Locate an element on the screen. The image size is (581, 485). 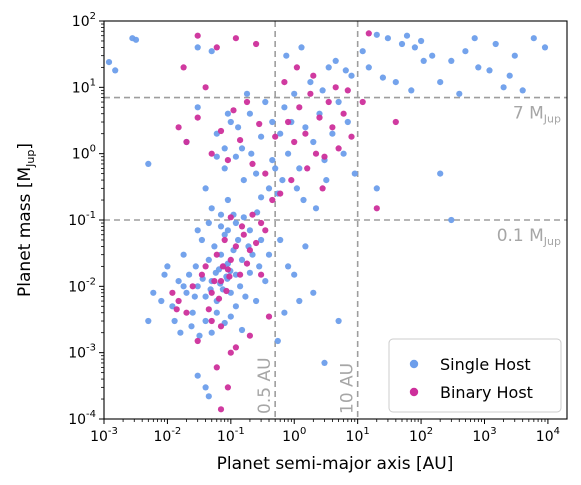
x-tick-exponent: -1 is located at coordinates (240, 431).